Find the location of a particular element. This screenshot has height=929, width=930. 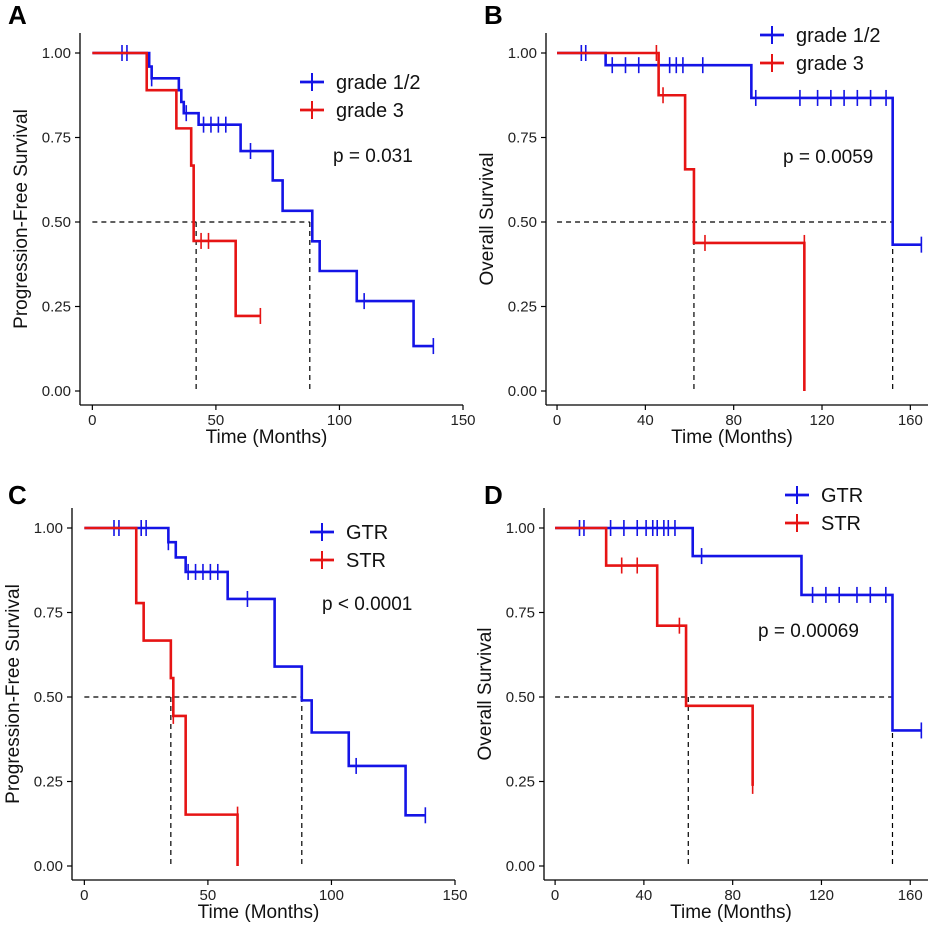

p-value-label: p = 0.031 is located at coordinates (373, 156).